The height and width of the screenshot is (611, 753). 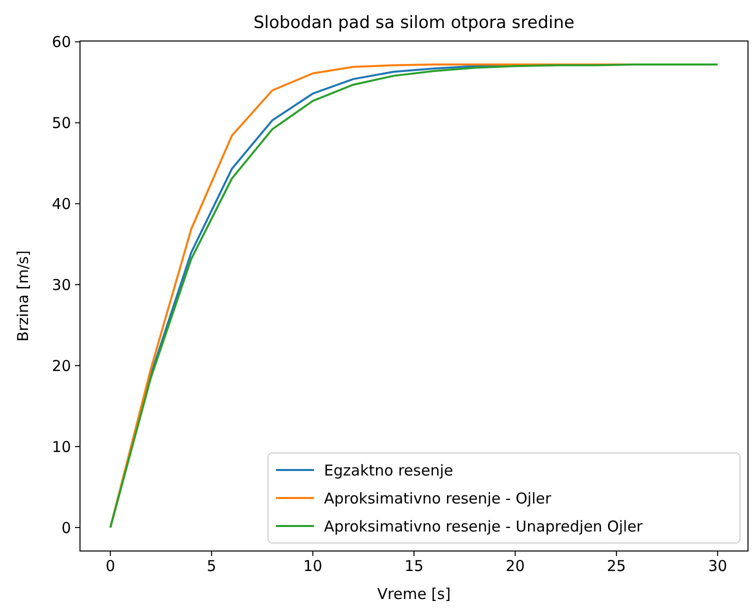 I want to click on legend-label: Egzaktno resenje, so click(x=389, y=470).